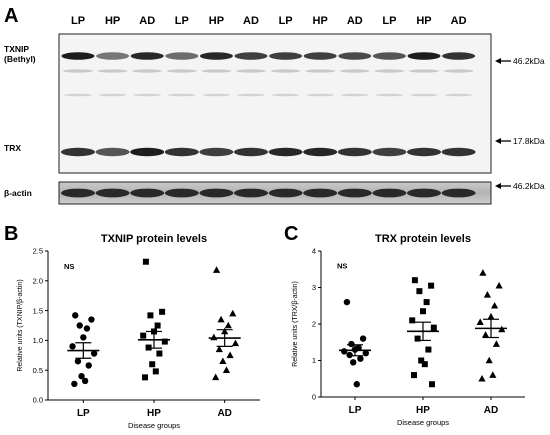 The image size is (550, 435). Describe the element at coordinates (423, 239) in the screenshot. I see `plot-title: TRX protein levels` at that location.